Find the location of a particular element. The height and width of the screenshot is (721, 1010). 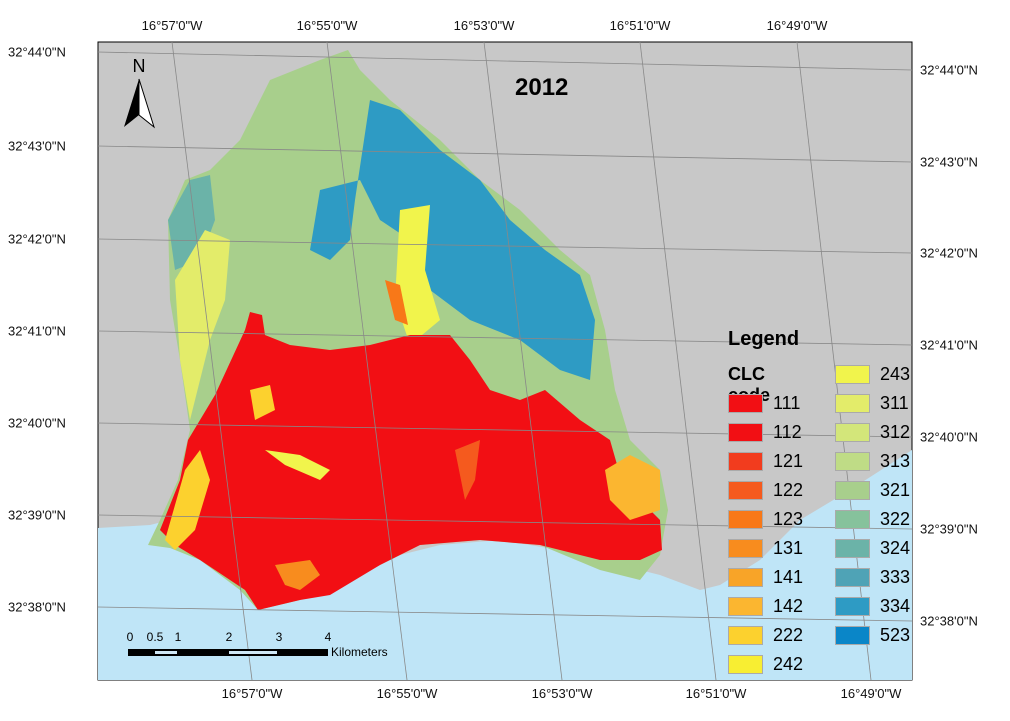

legend-item-312: 312 is located at coordinates (872, 432).